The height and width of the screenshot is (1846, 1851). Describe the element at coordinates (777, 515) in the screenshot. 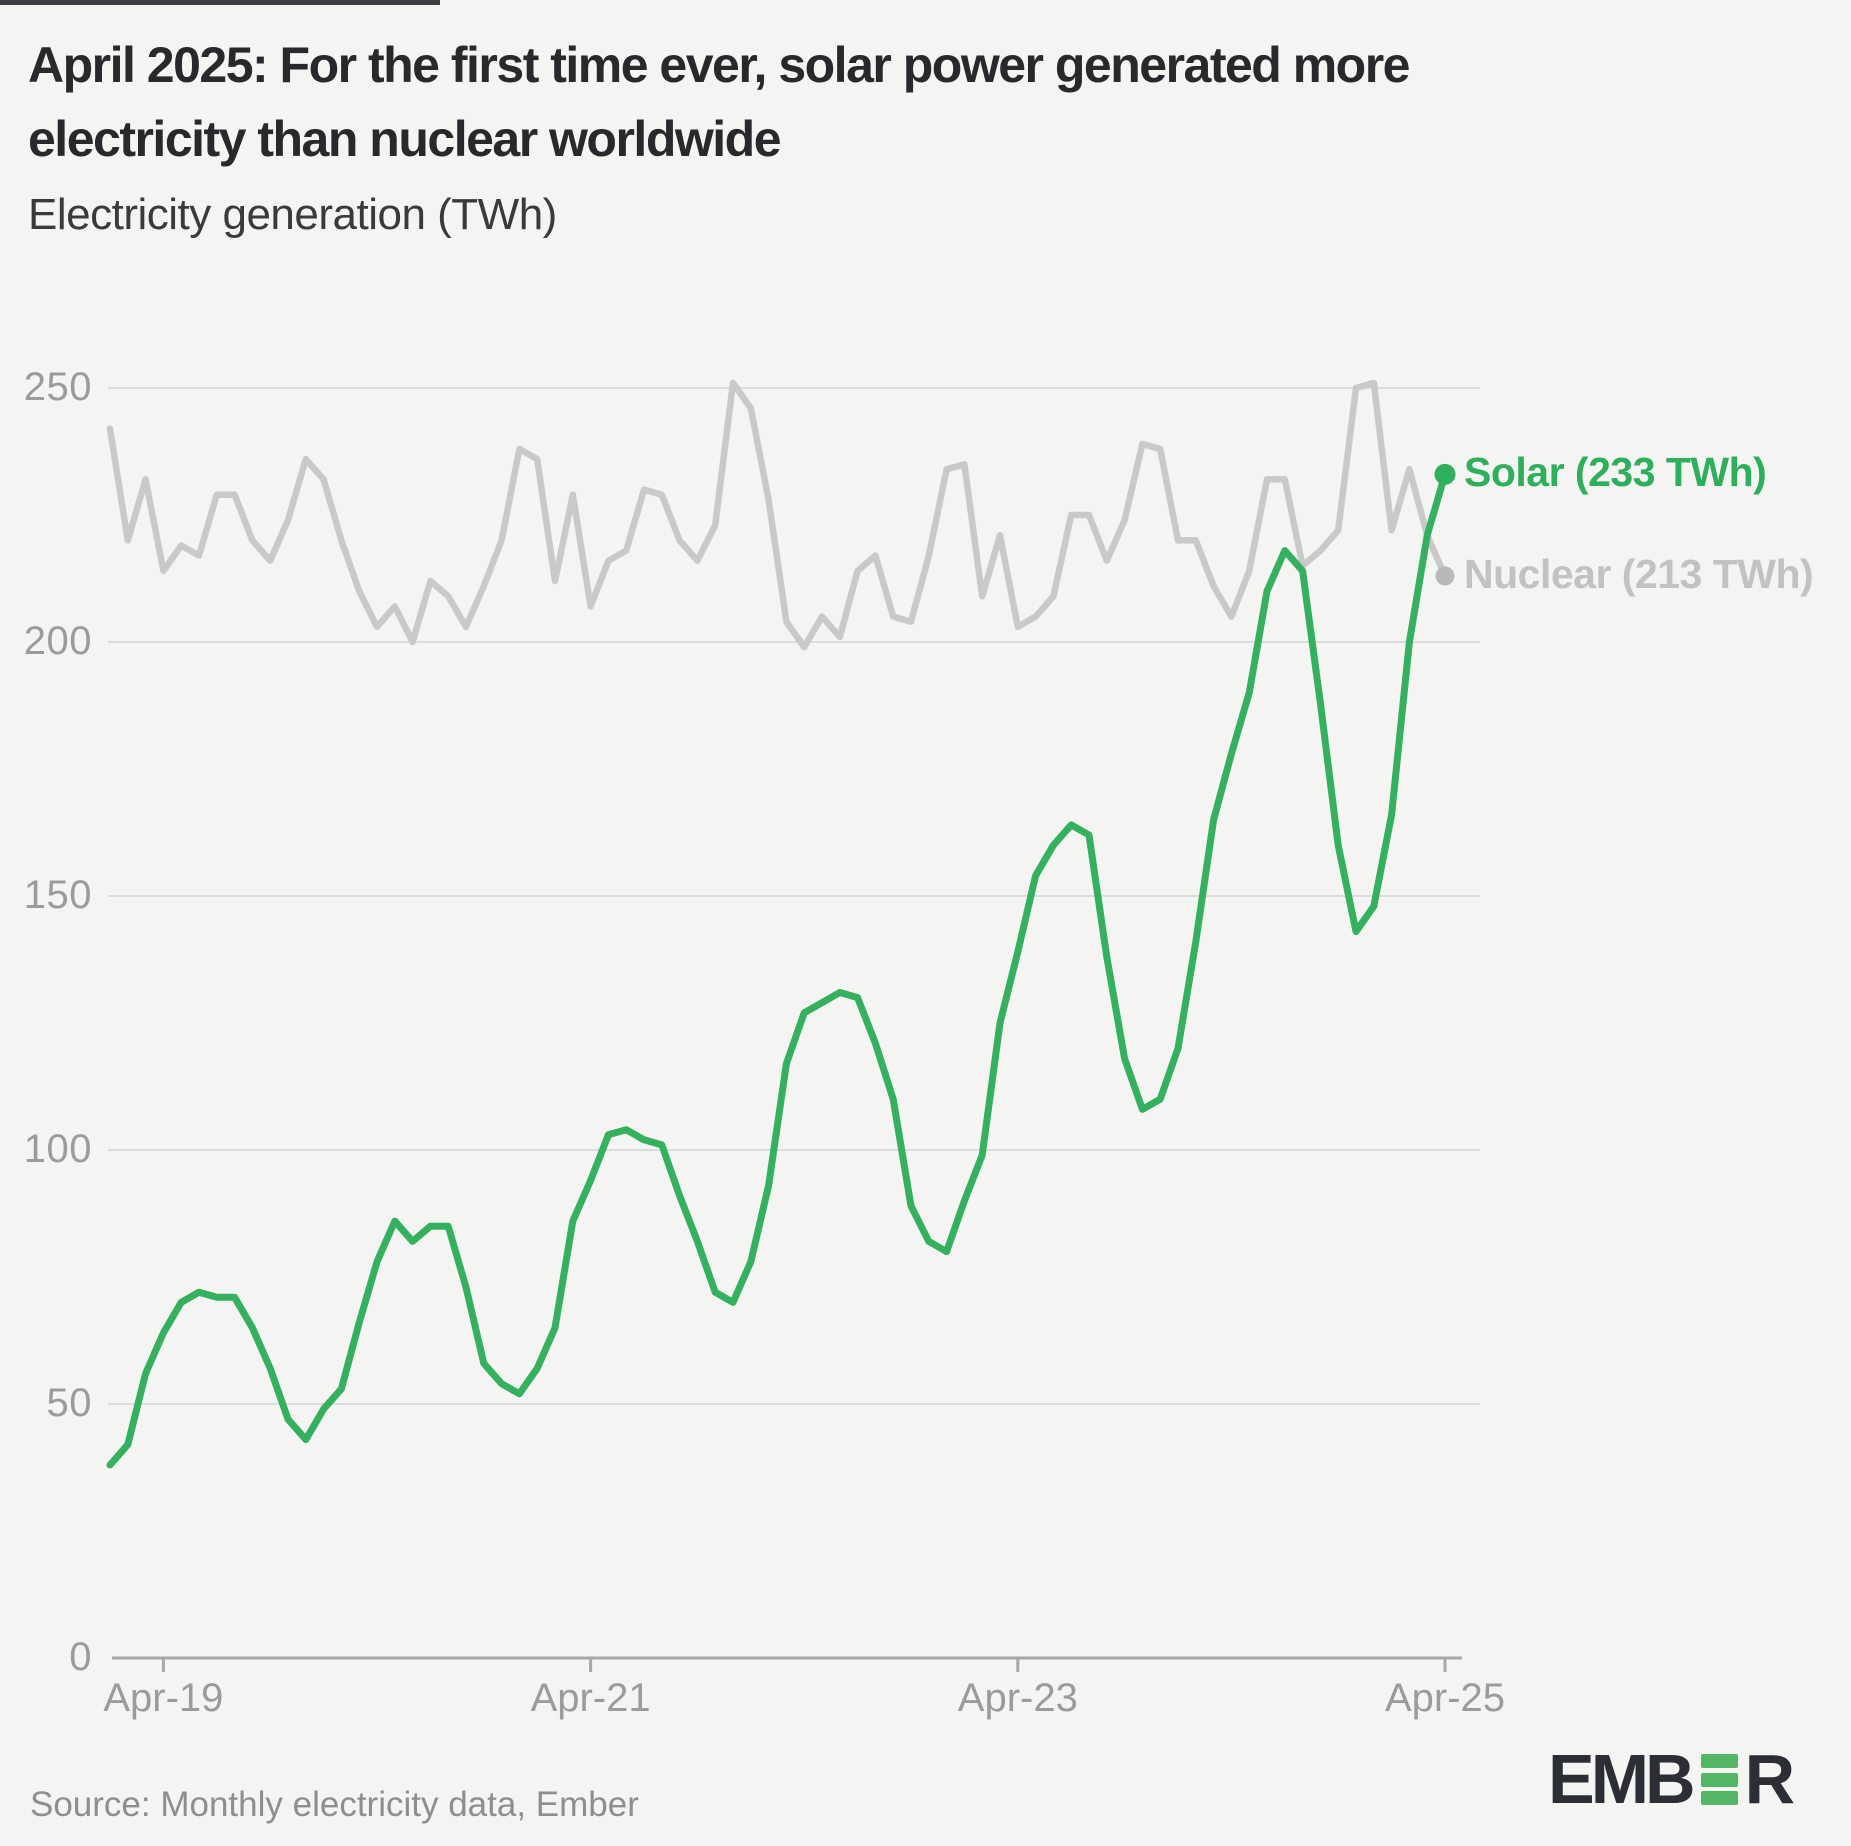

I see `nuclear-line` at that location.